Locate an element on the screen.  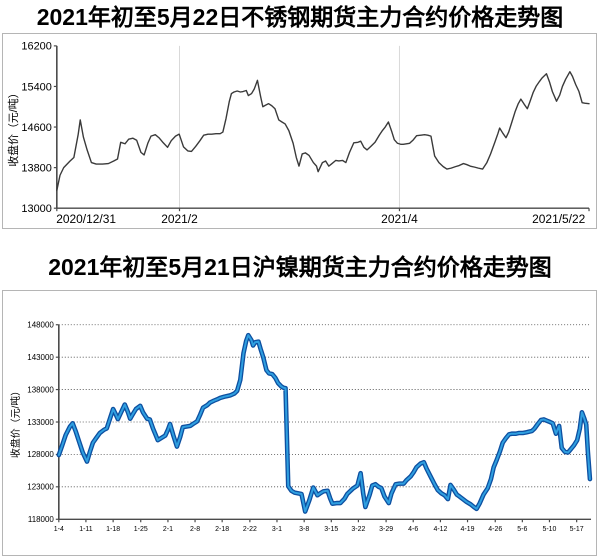
x-tick-label: 2020/12/31 is located at coordinates (86, 219).